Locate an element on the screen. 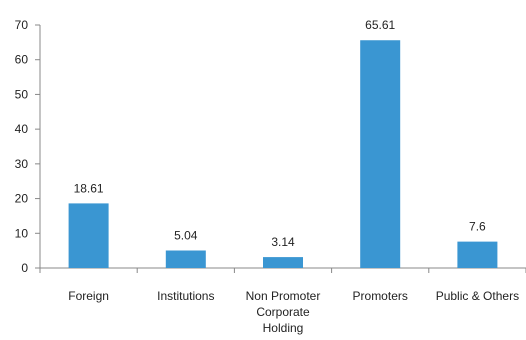 The image size is (526, 340). y-tick-label: 40 is located at coordinates (22, 129).